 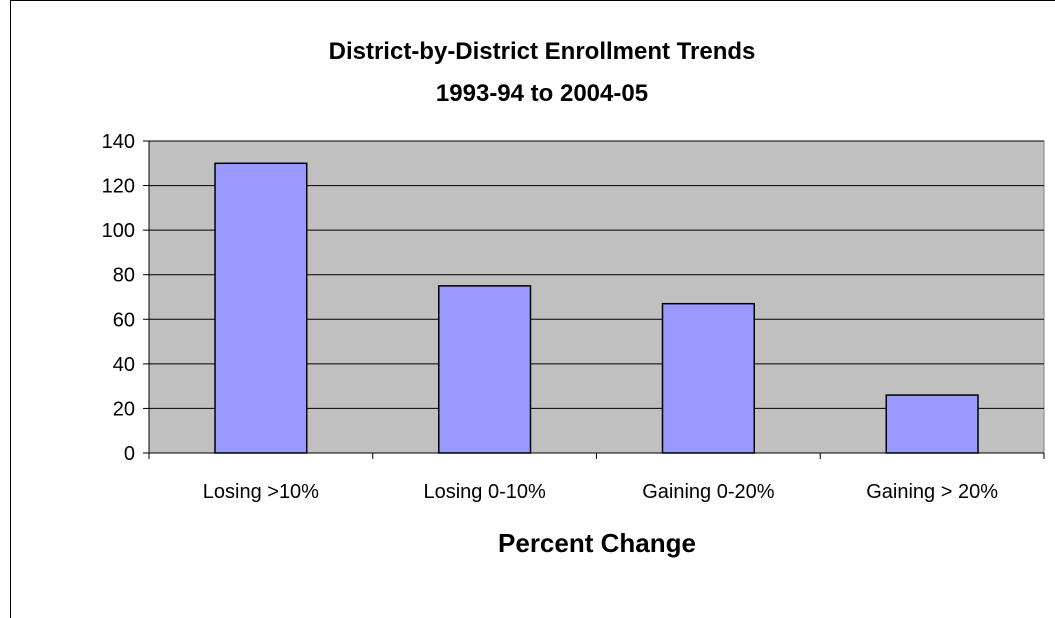 I want to click on chart-subtitle: 1993-94 to 2004-05, so click(x=542, y=93).